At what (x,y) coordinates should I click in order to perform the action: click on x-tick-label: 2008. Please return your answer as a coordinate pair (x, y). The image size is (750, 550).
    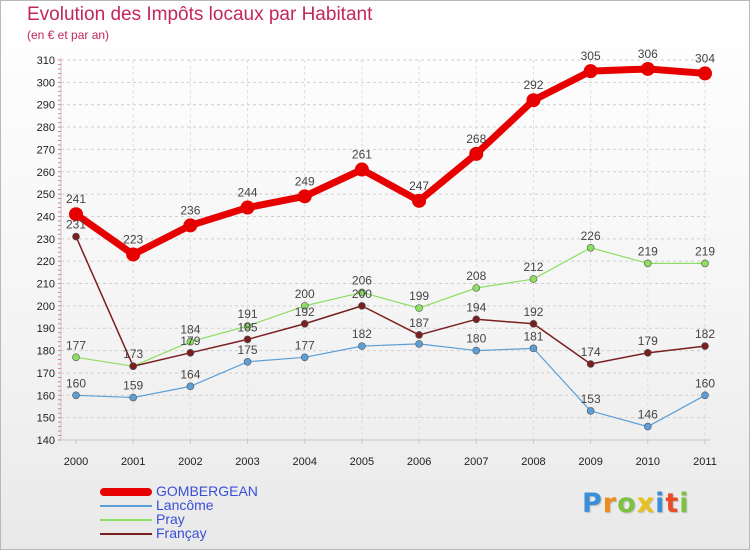
    Looking at the image, I should click on (533, 462).